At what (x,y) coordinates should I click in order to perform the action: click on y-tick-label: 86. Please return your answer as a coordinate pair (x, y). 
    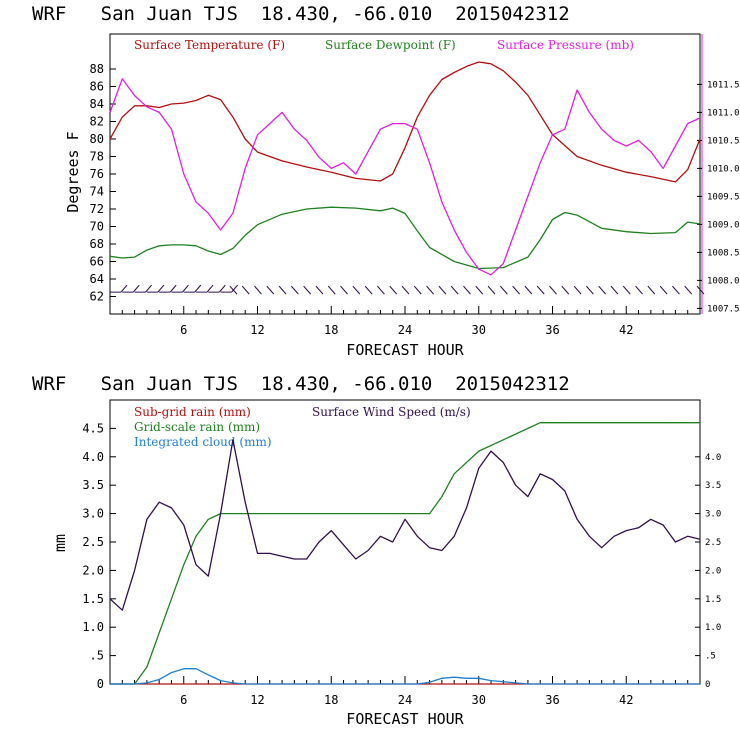
    Looking at the image, I should click on (97, 87).